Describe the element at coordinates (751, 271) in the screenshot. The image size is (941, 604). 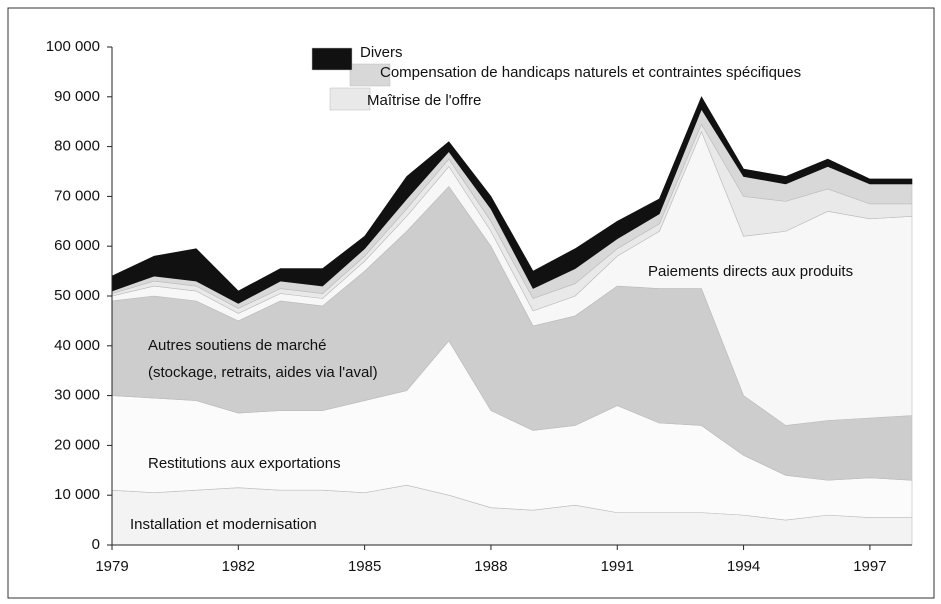
I see `series-label: Paiements directs aux produits` at that location.